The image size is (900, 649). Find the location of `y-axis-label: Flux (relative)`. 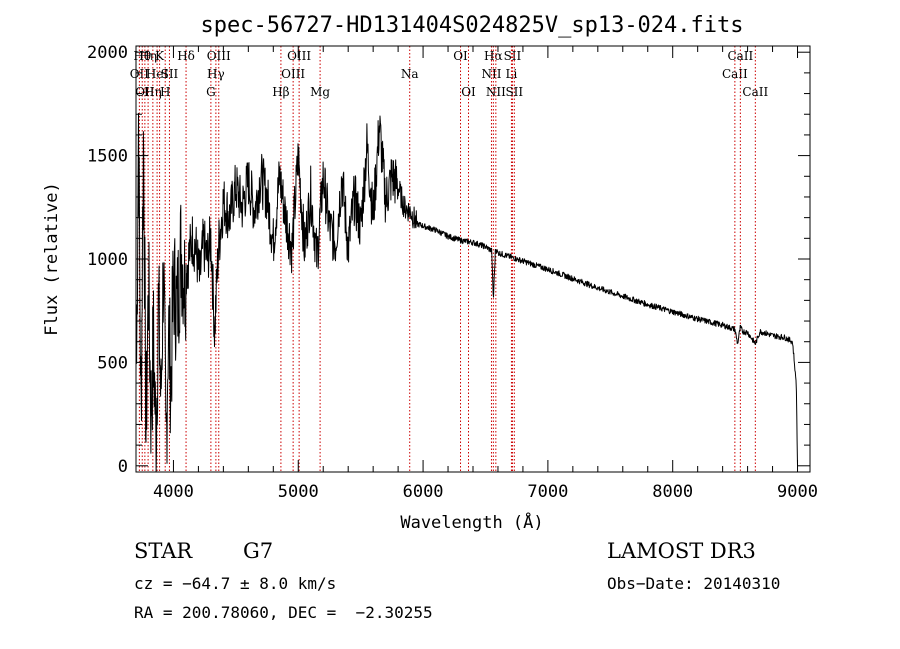

y-axis-label: Flux (relative) is located at coordinates (52, 259).